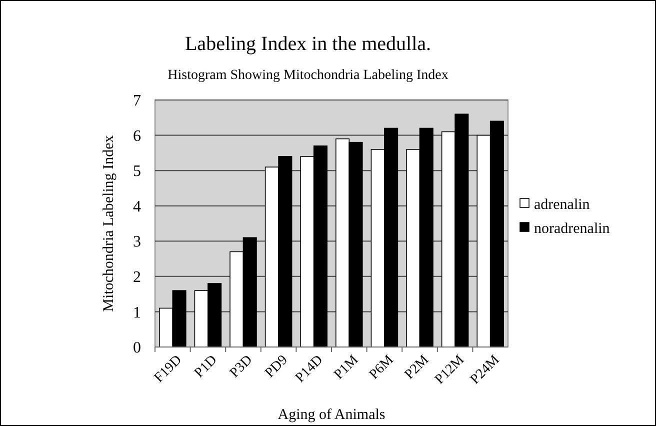  Describe the element at coordinates (137, 171) in the screenshot. I see `y-tick-label: 5` at that location.